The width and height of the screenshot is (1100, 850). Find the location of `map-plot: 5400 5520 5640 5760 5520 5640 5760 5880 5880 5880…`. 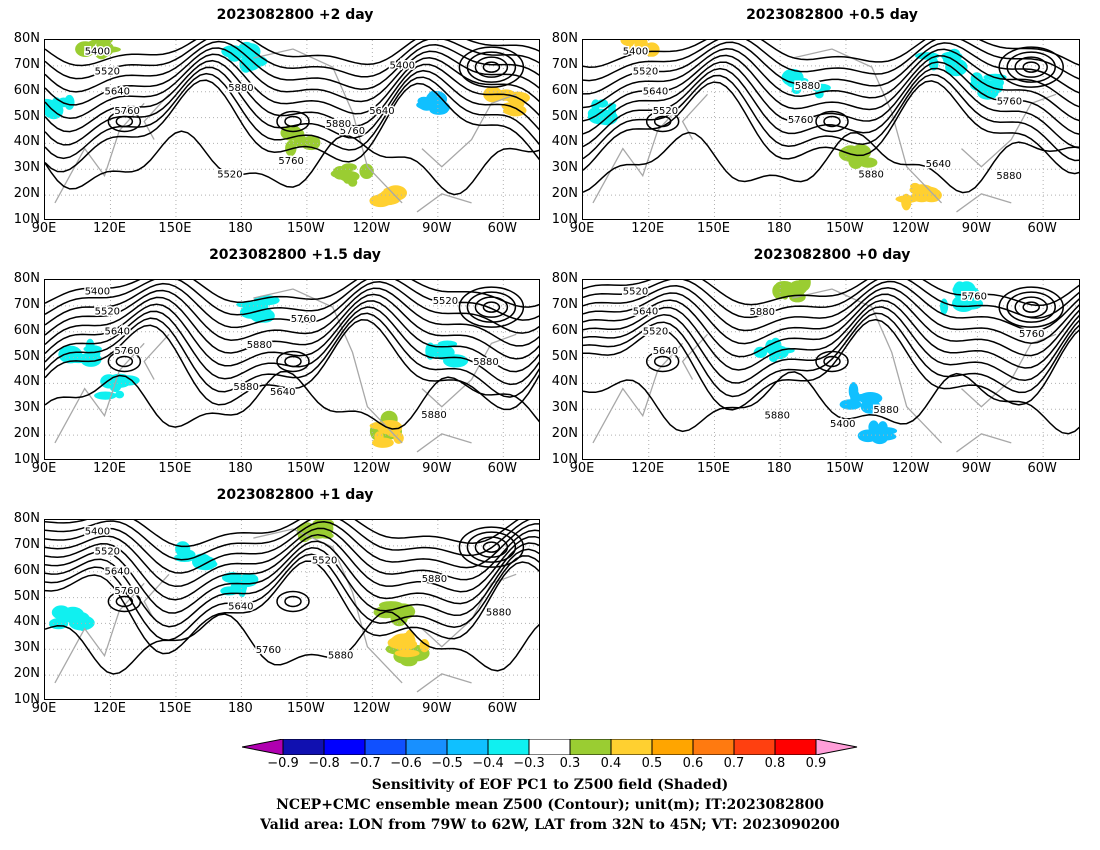

map-plot: 5400 5520 5640 5760 5520 5640 5760 5880 5880 5880… is located at coordinates (292, 369).